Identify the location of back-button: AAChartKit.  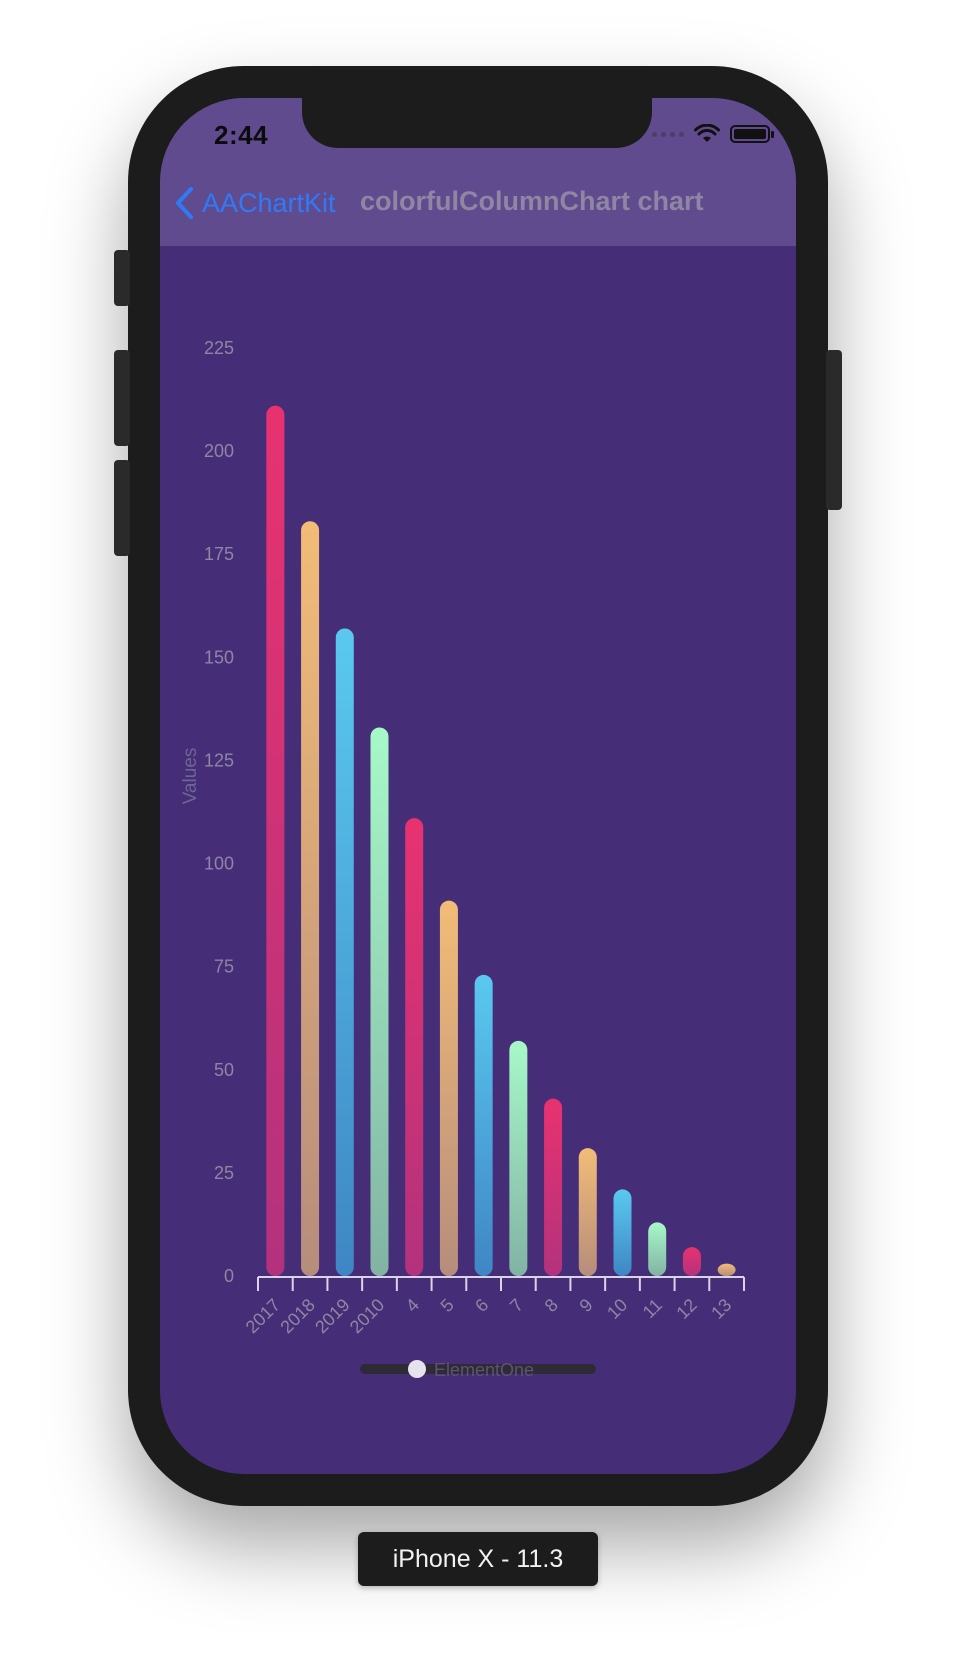
(255, 203).